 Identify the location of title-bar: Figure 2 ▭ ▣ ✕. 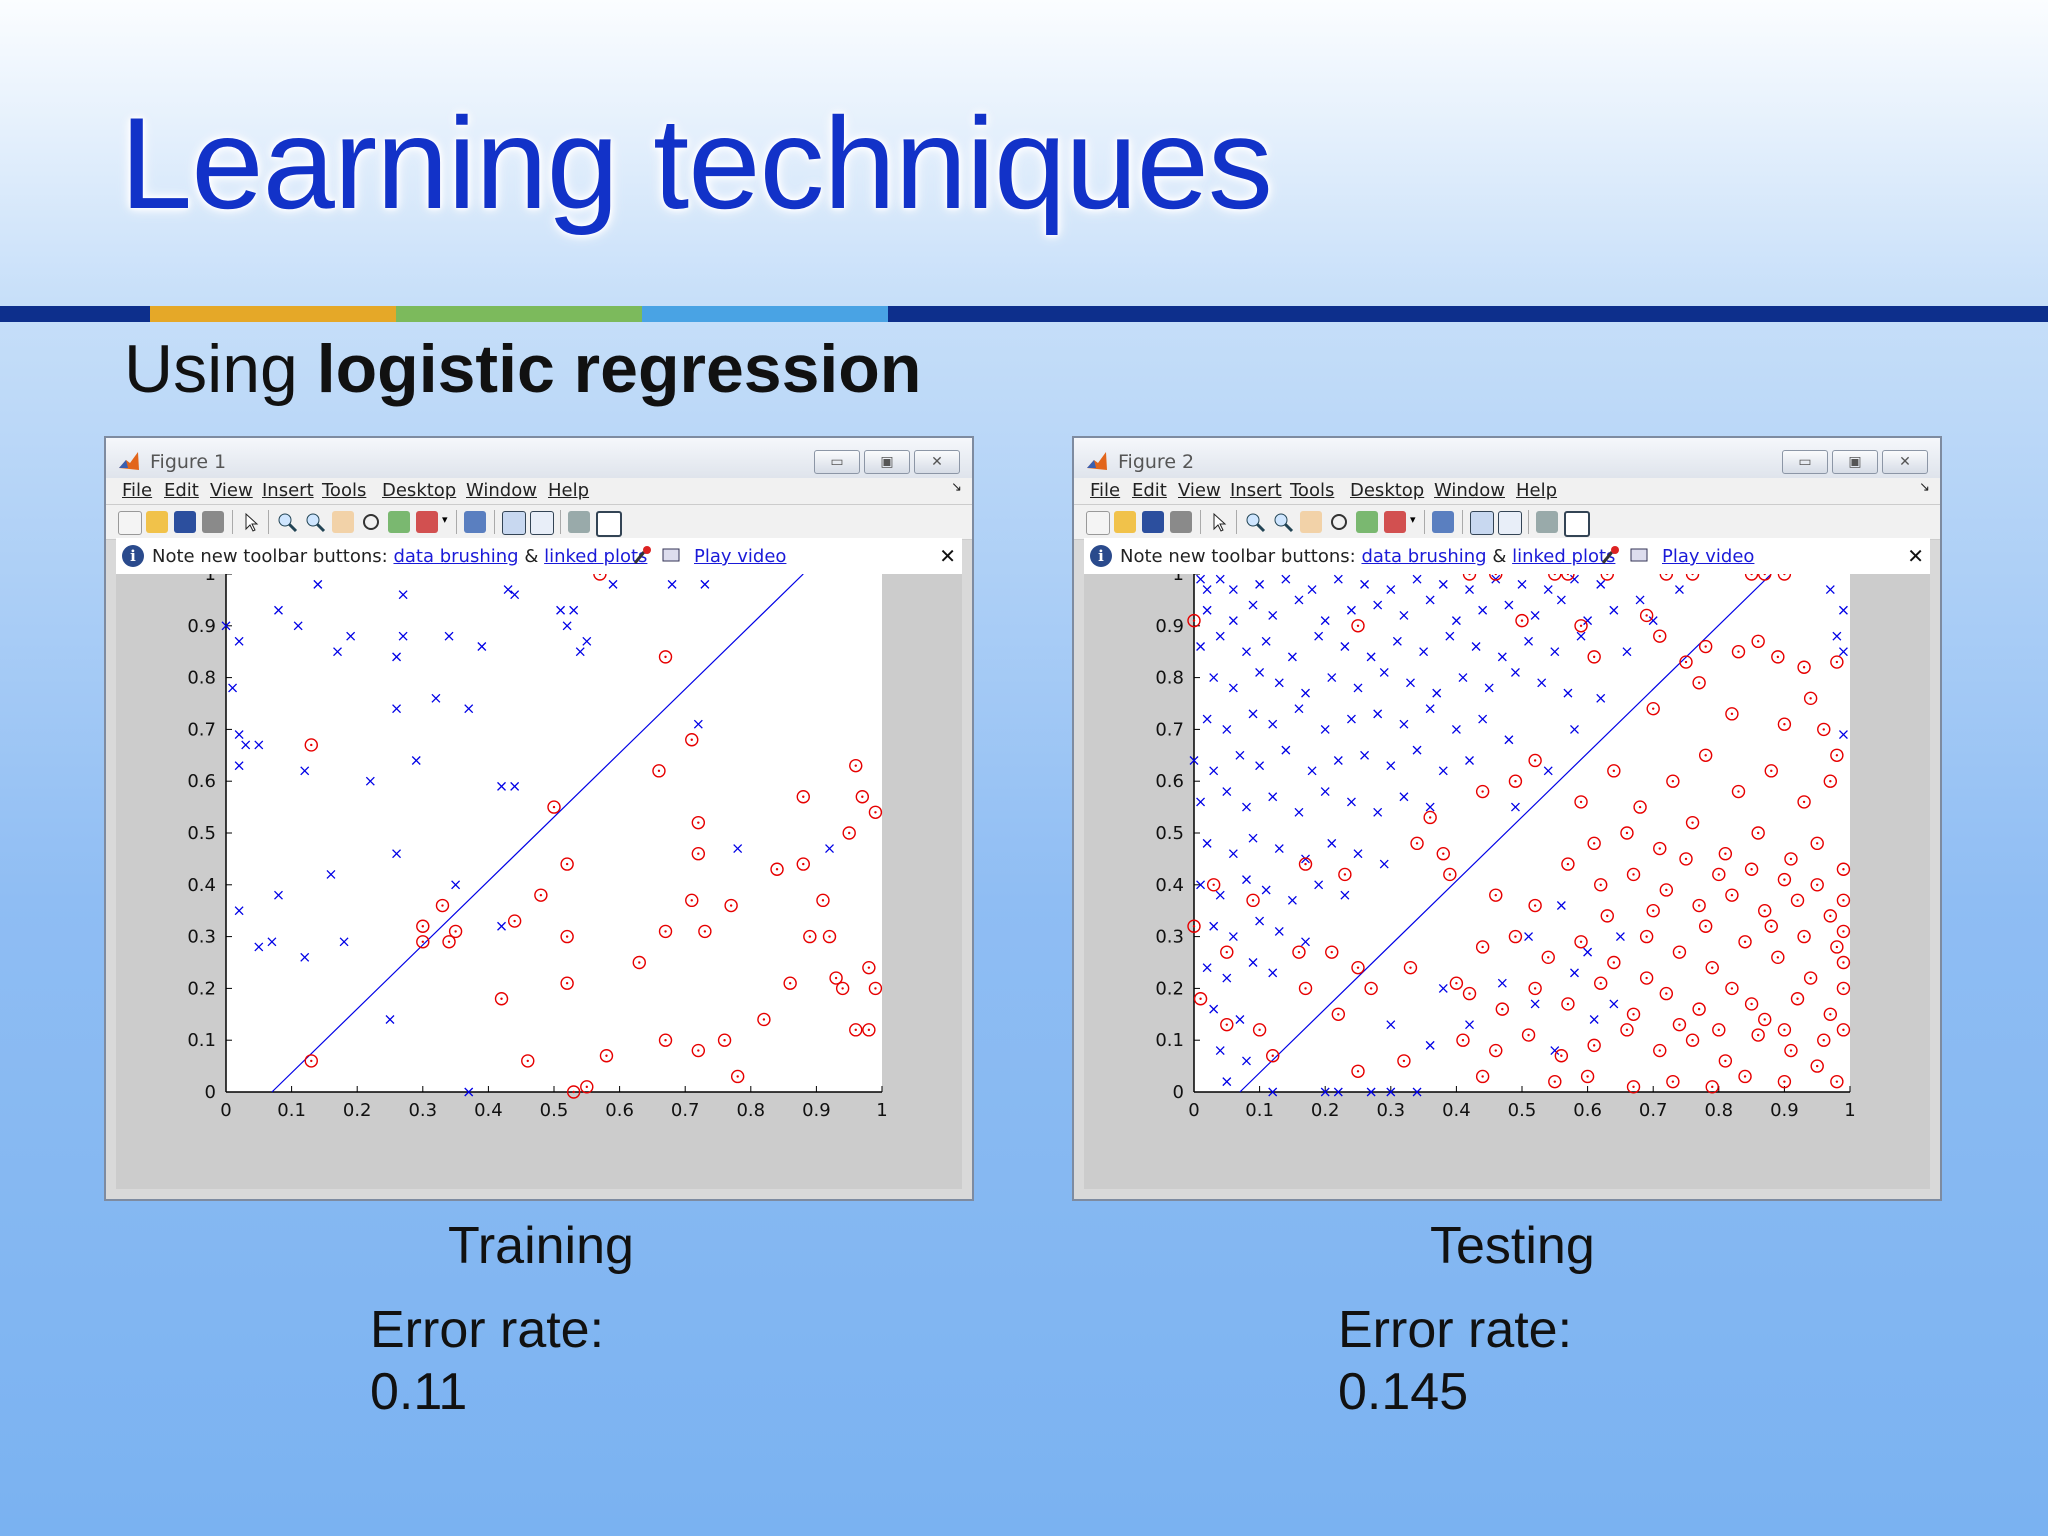
(1507, 458).